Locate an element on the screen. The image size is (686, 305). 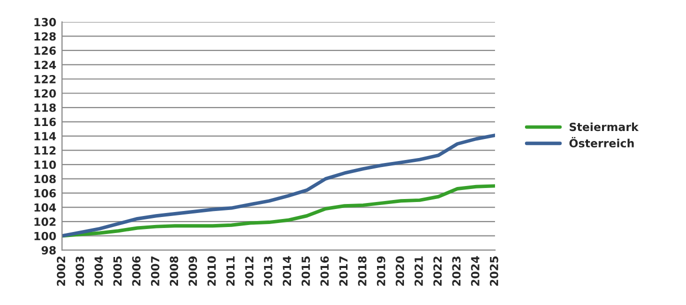
y-tick-label: 98 is located at coordinates (49, 250).